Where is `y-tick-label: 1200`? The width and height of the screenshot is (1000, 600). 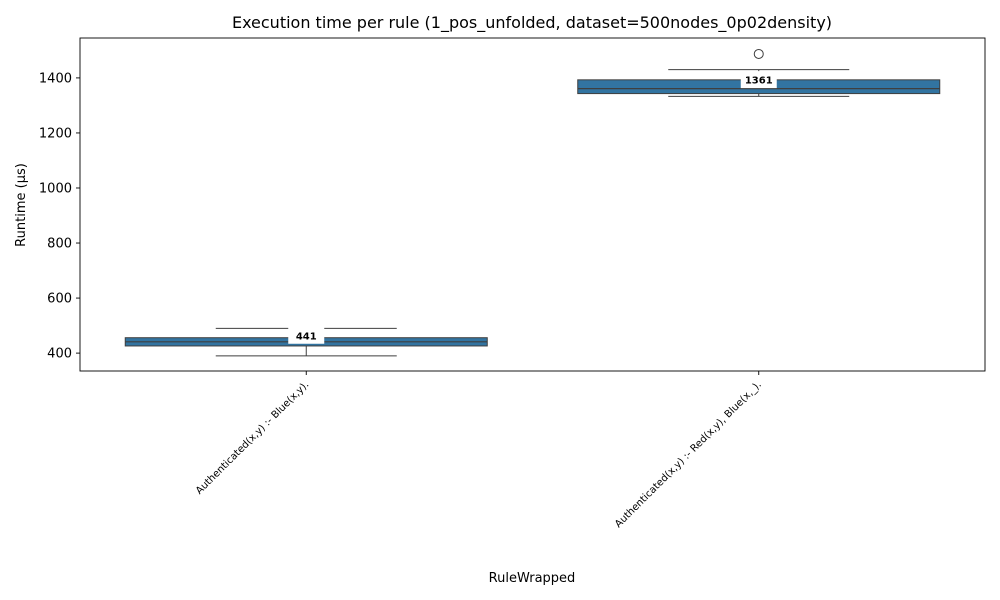 y-tick-label: 1200 is located at coordinates (55, 133).